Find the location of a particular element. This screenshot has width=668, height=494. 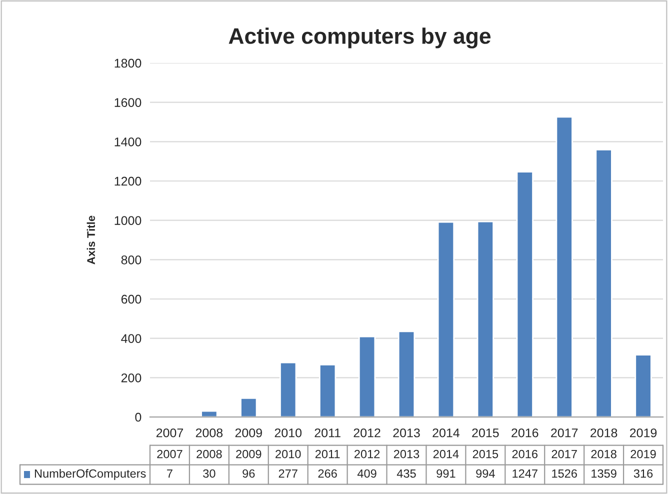

category-label: 2017 is located at coordinates (564, 454).